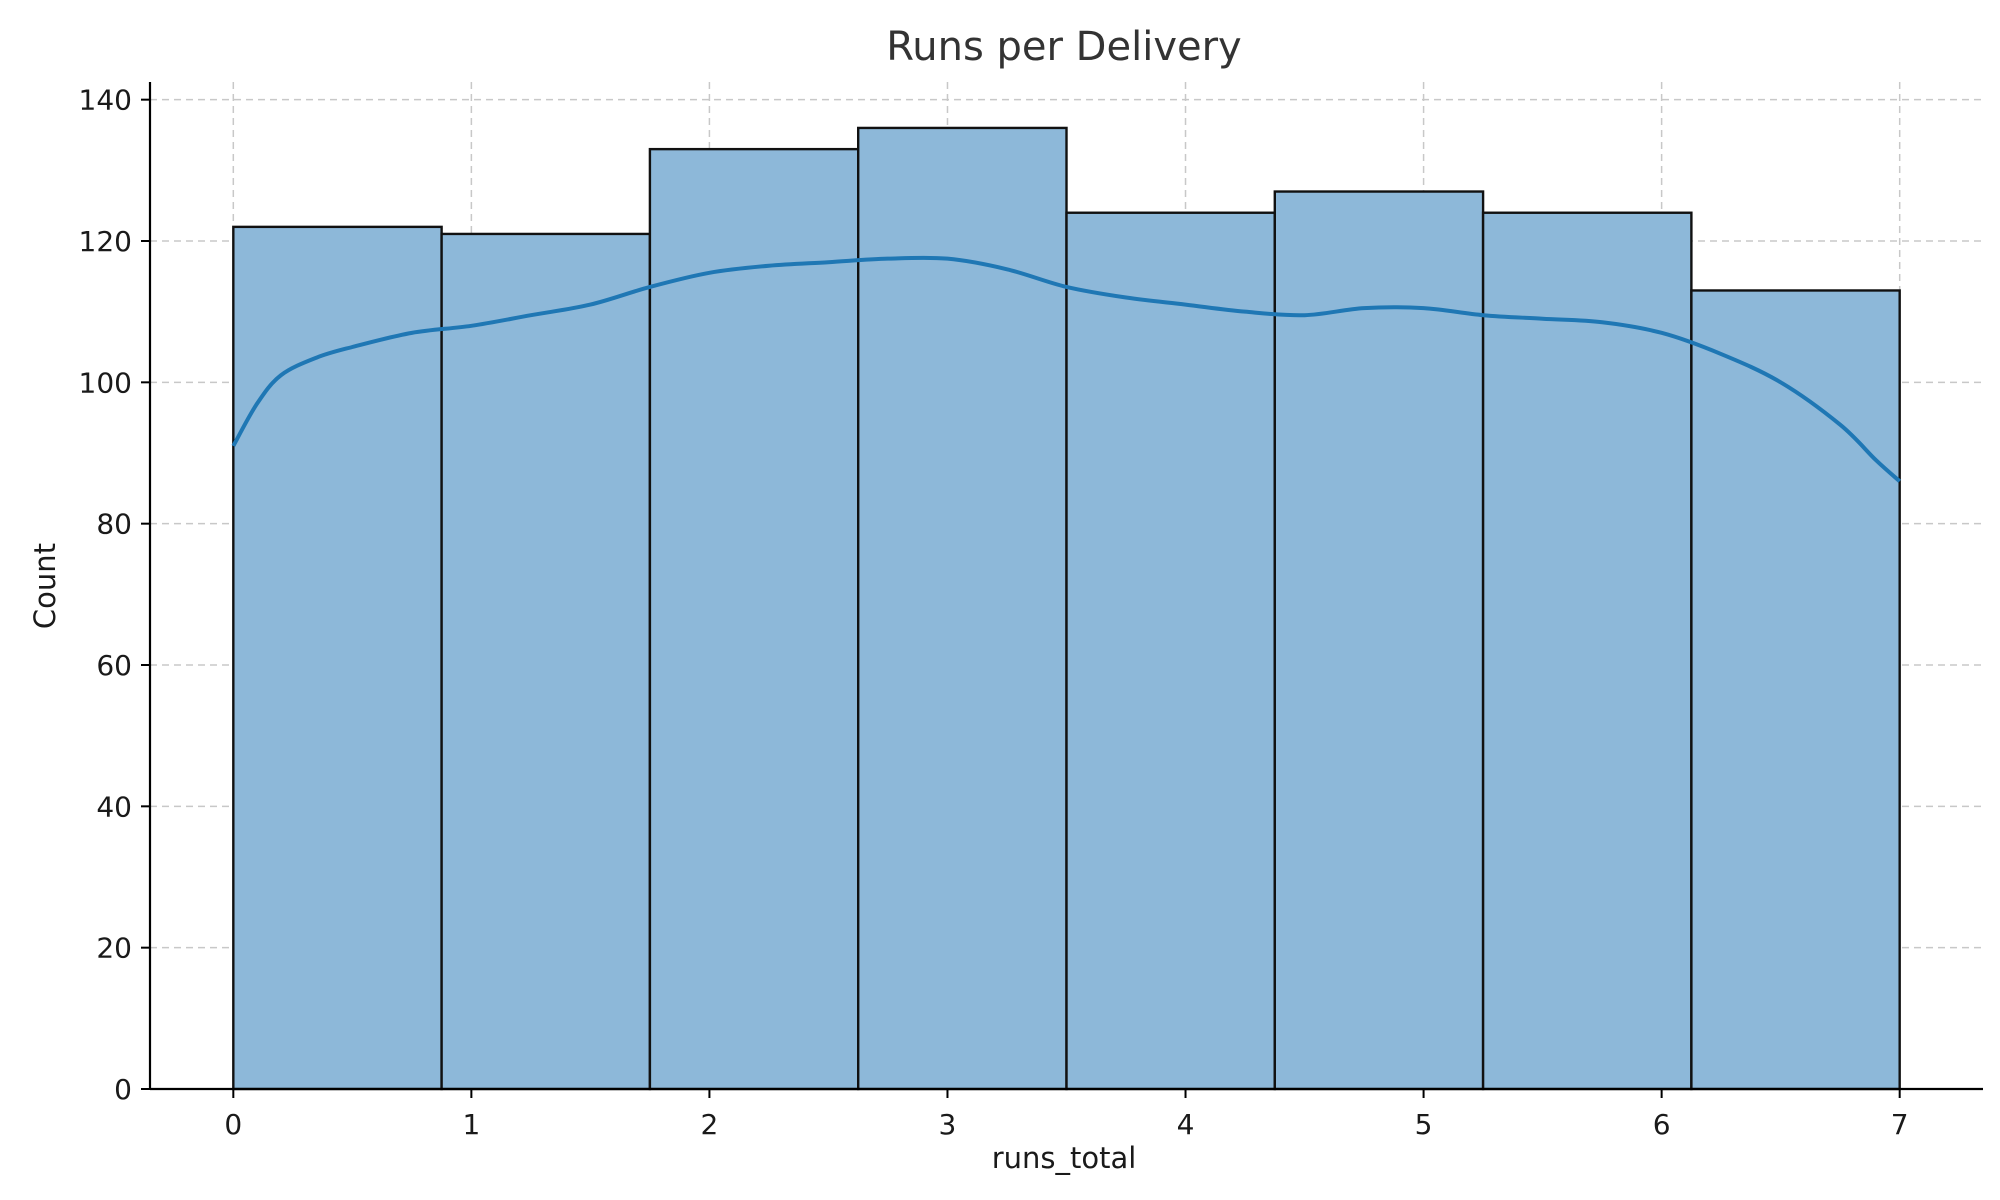  What do you see at coordinates (105, 241) in the screenshot?
I see `y-tick-label: 120` at bounding box center [105, 241].